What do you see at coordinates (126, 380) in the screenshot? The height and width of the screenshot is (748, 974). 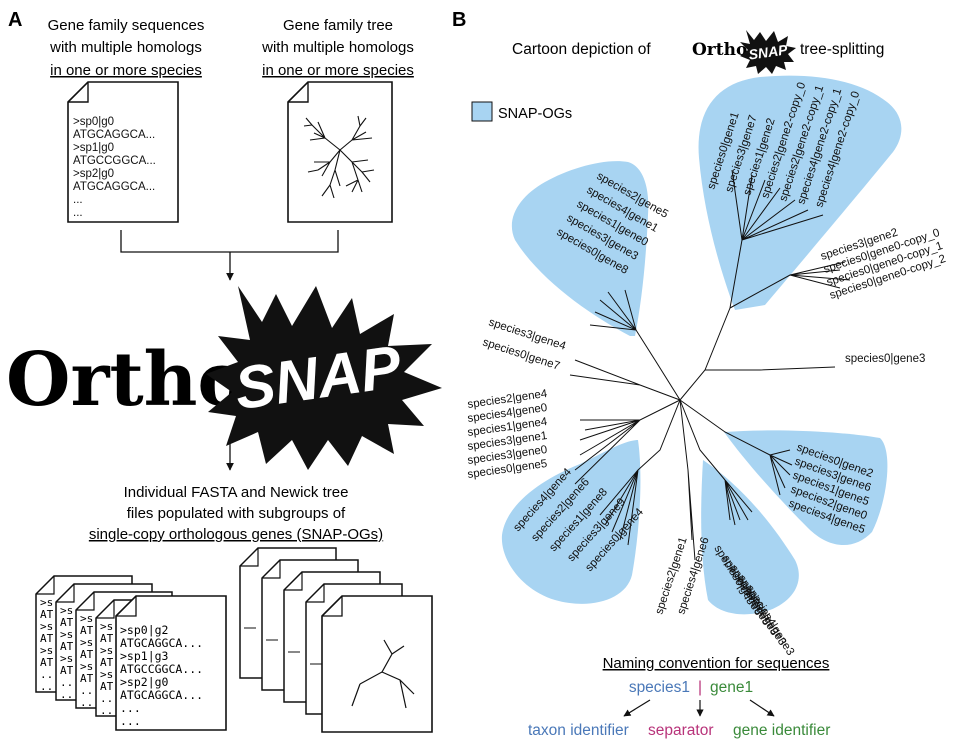 I see `logo-ortho-text: Ortho` at bounding box center [126, 380].